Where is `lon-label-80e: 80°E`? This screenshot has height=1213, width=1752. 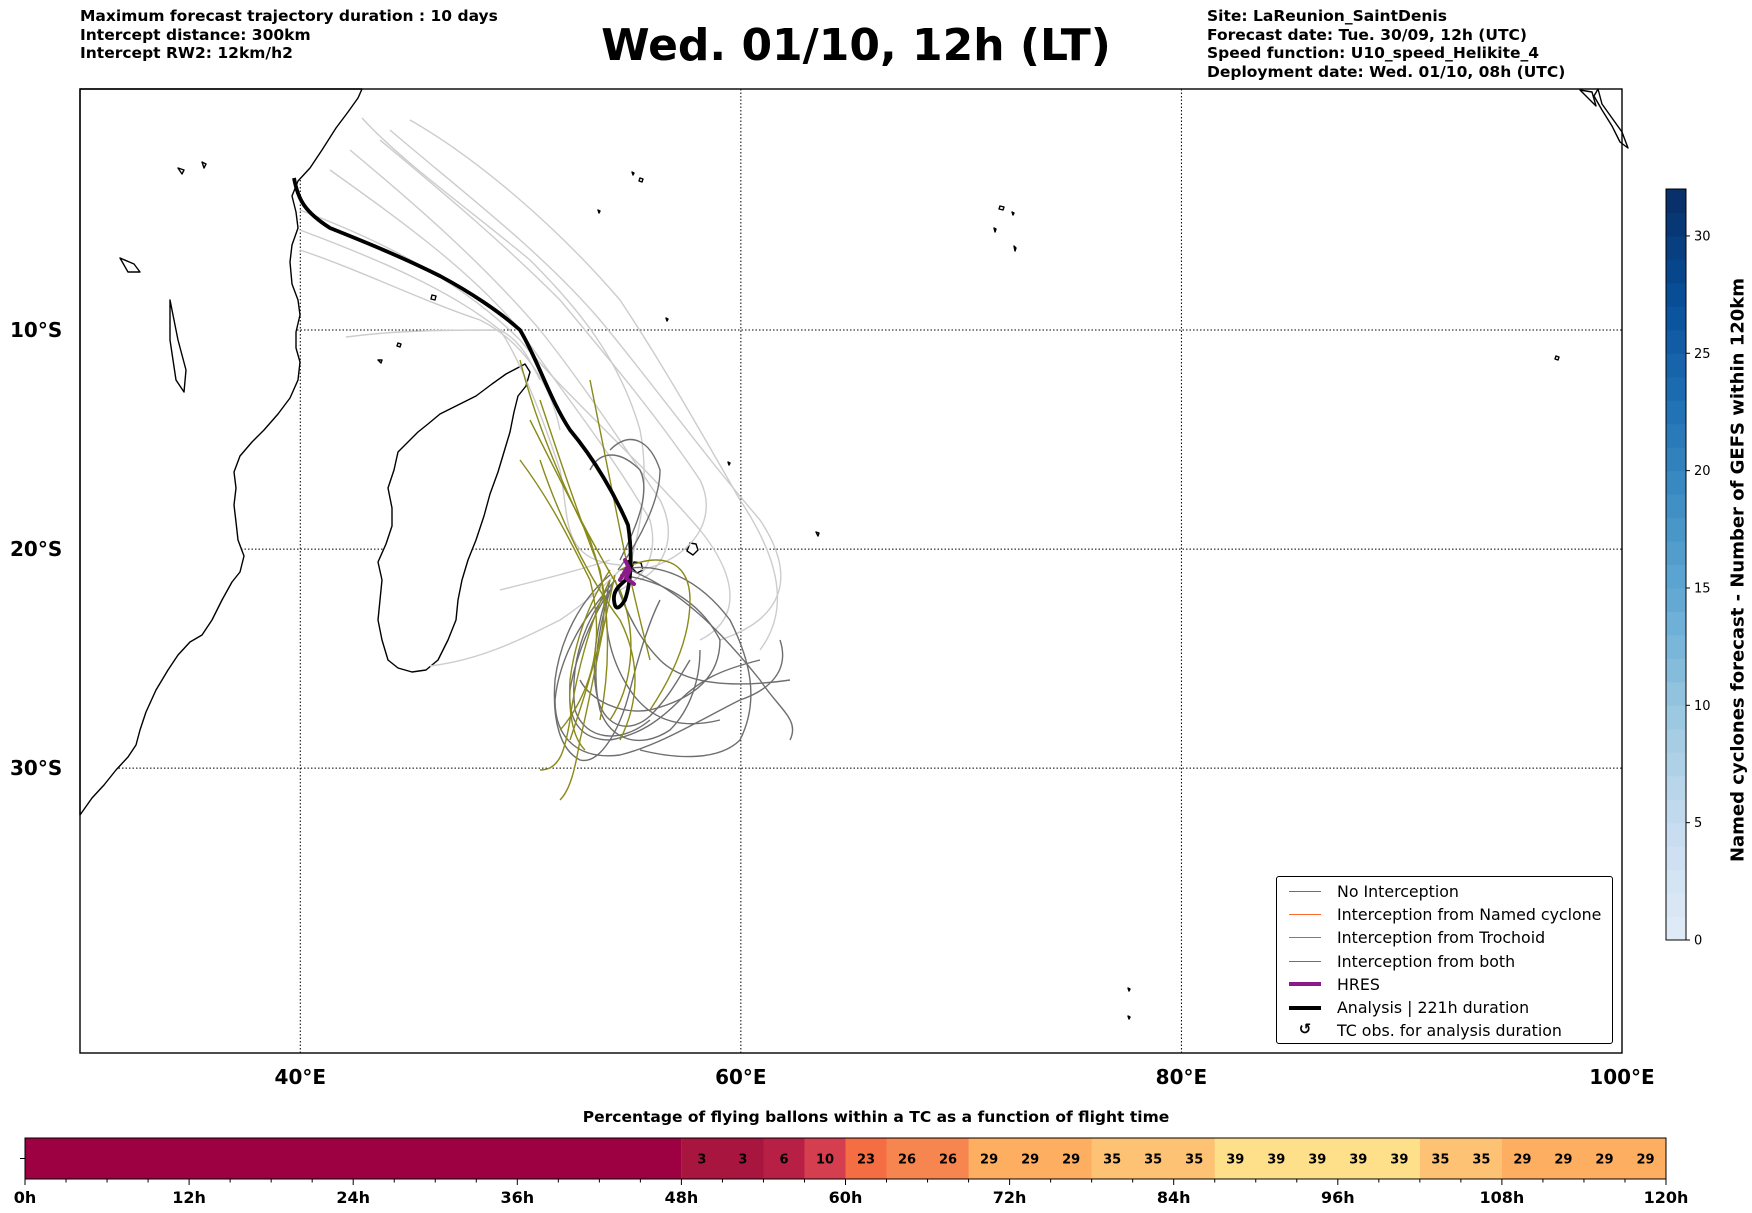 lon-label-80e: 80°E is located at coordinates (1181, 1077).